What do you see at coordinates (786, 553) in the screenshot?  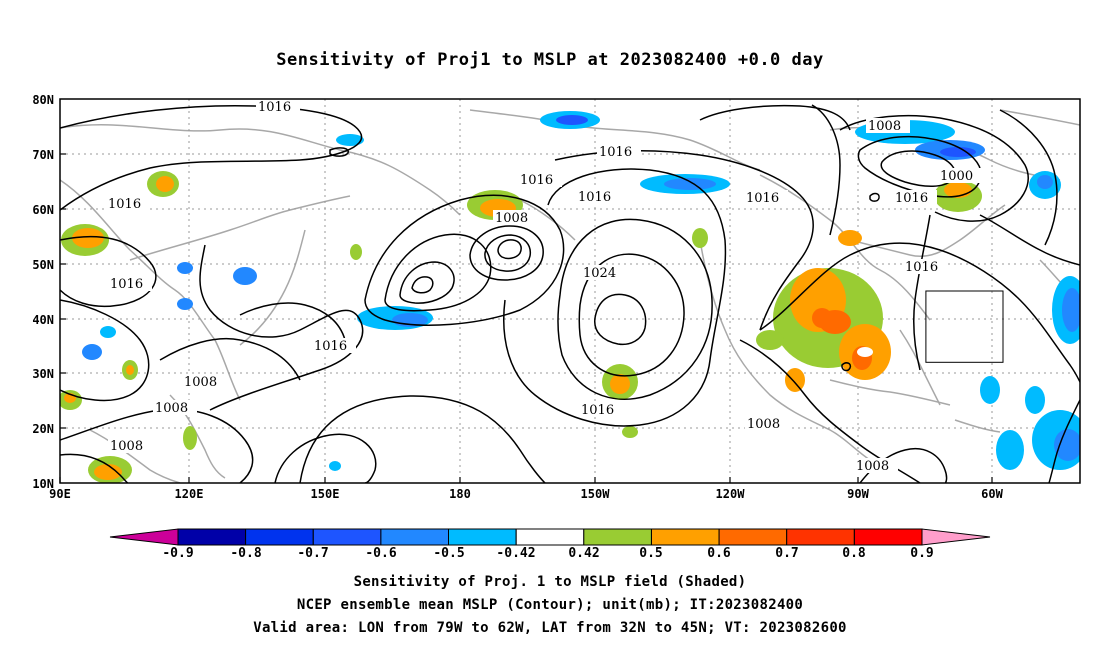 I see `colorbar-label: 0.7` at bounding box center [786, 553].